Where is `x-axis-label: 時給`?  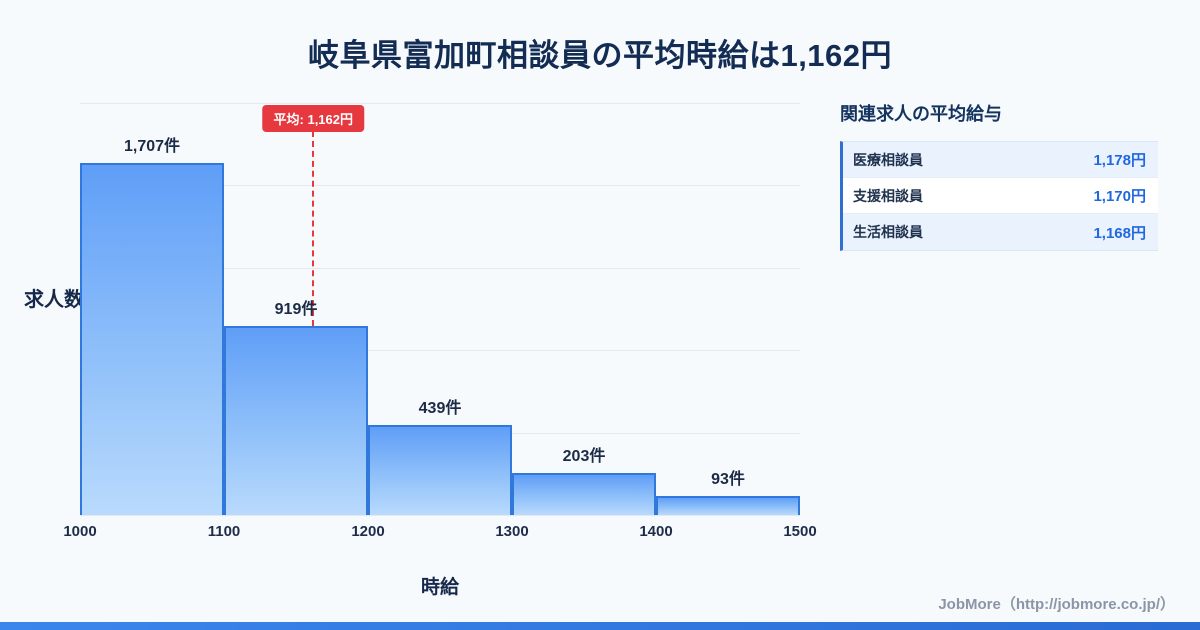 x-axis-label: 時給 is located at coordinates (439, 587).